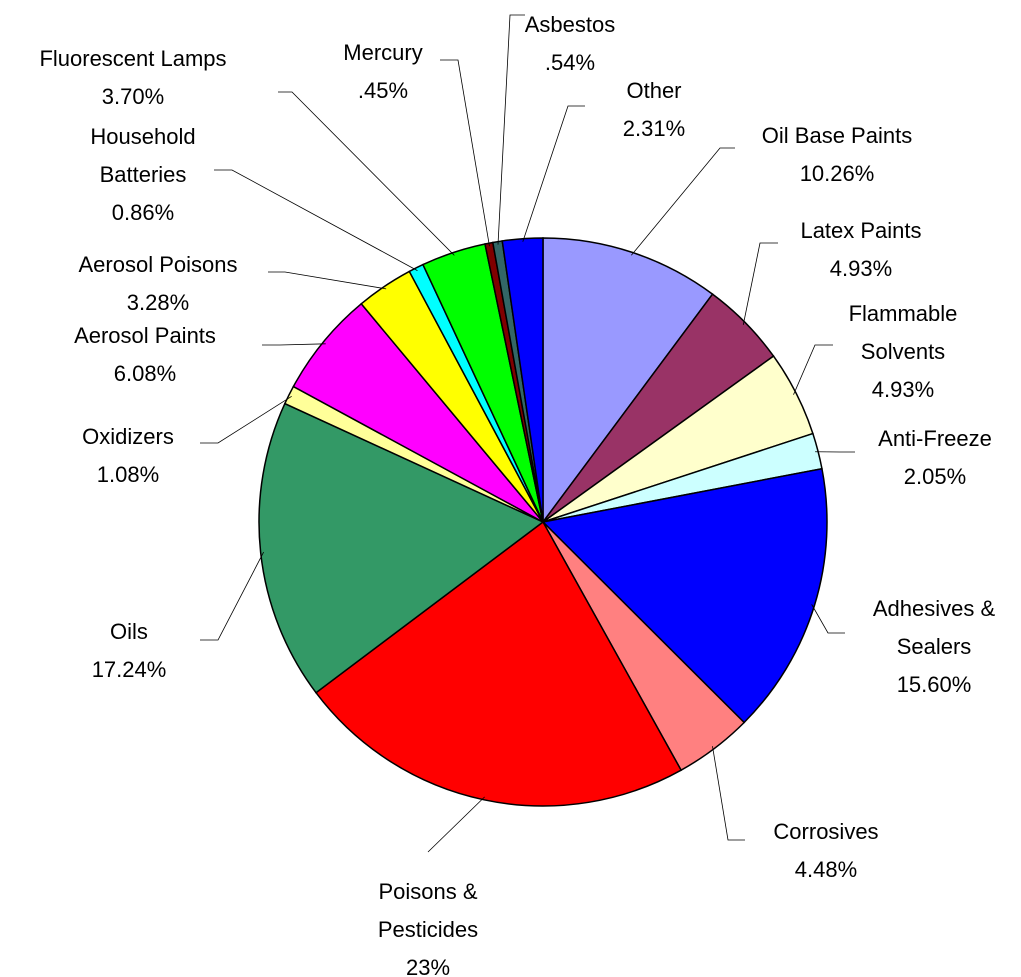  I want to click on slice-label: Poisons & Pesticides, so click(428, 910).